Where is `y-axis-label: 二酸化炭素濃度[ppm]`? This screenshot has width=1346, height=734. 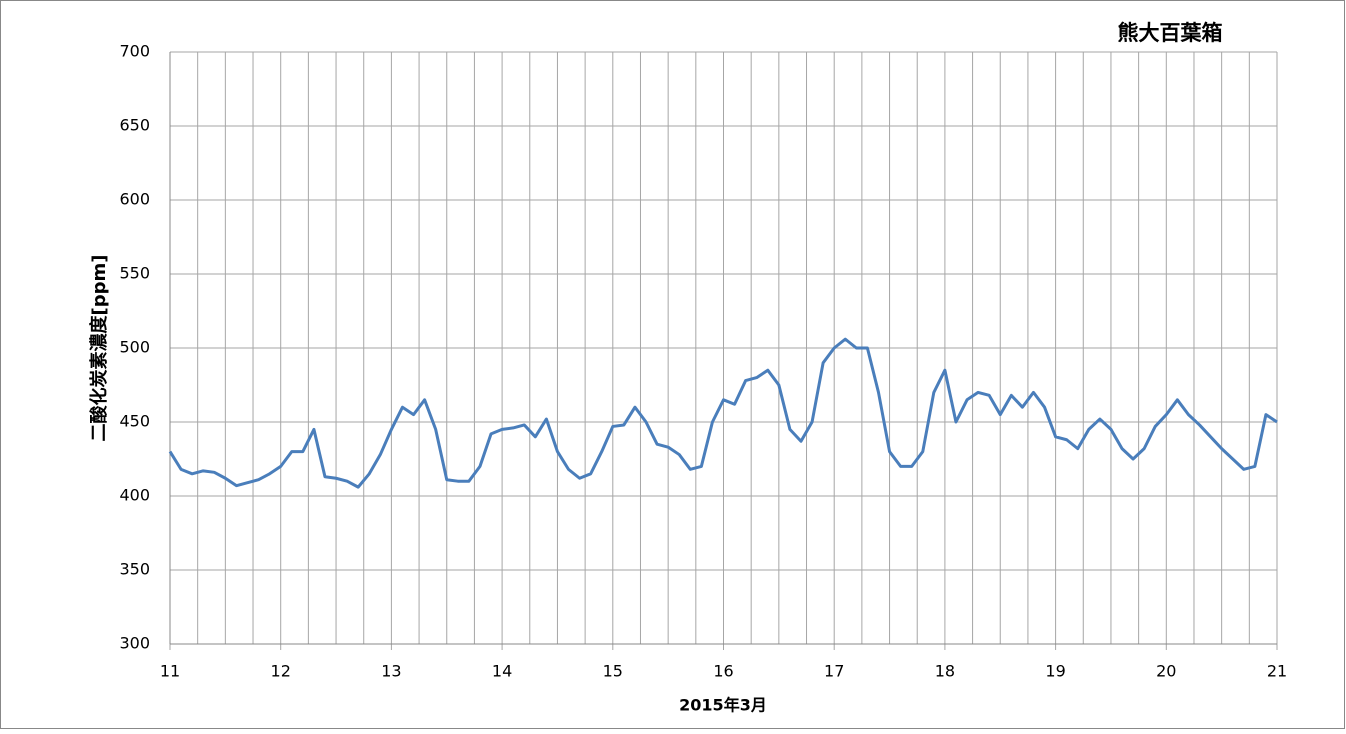
y-axis-label: 二酸化炭素濃度[ppm] is located at coordinates (99, 348).